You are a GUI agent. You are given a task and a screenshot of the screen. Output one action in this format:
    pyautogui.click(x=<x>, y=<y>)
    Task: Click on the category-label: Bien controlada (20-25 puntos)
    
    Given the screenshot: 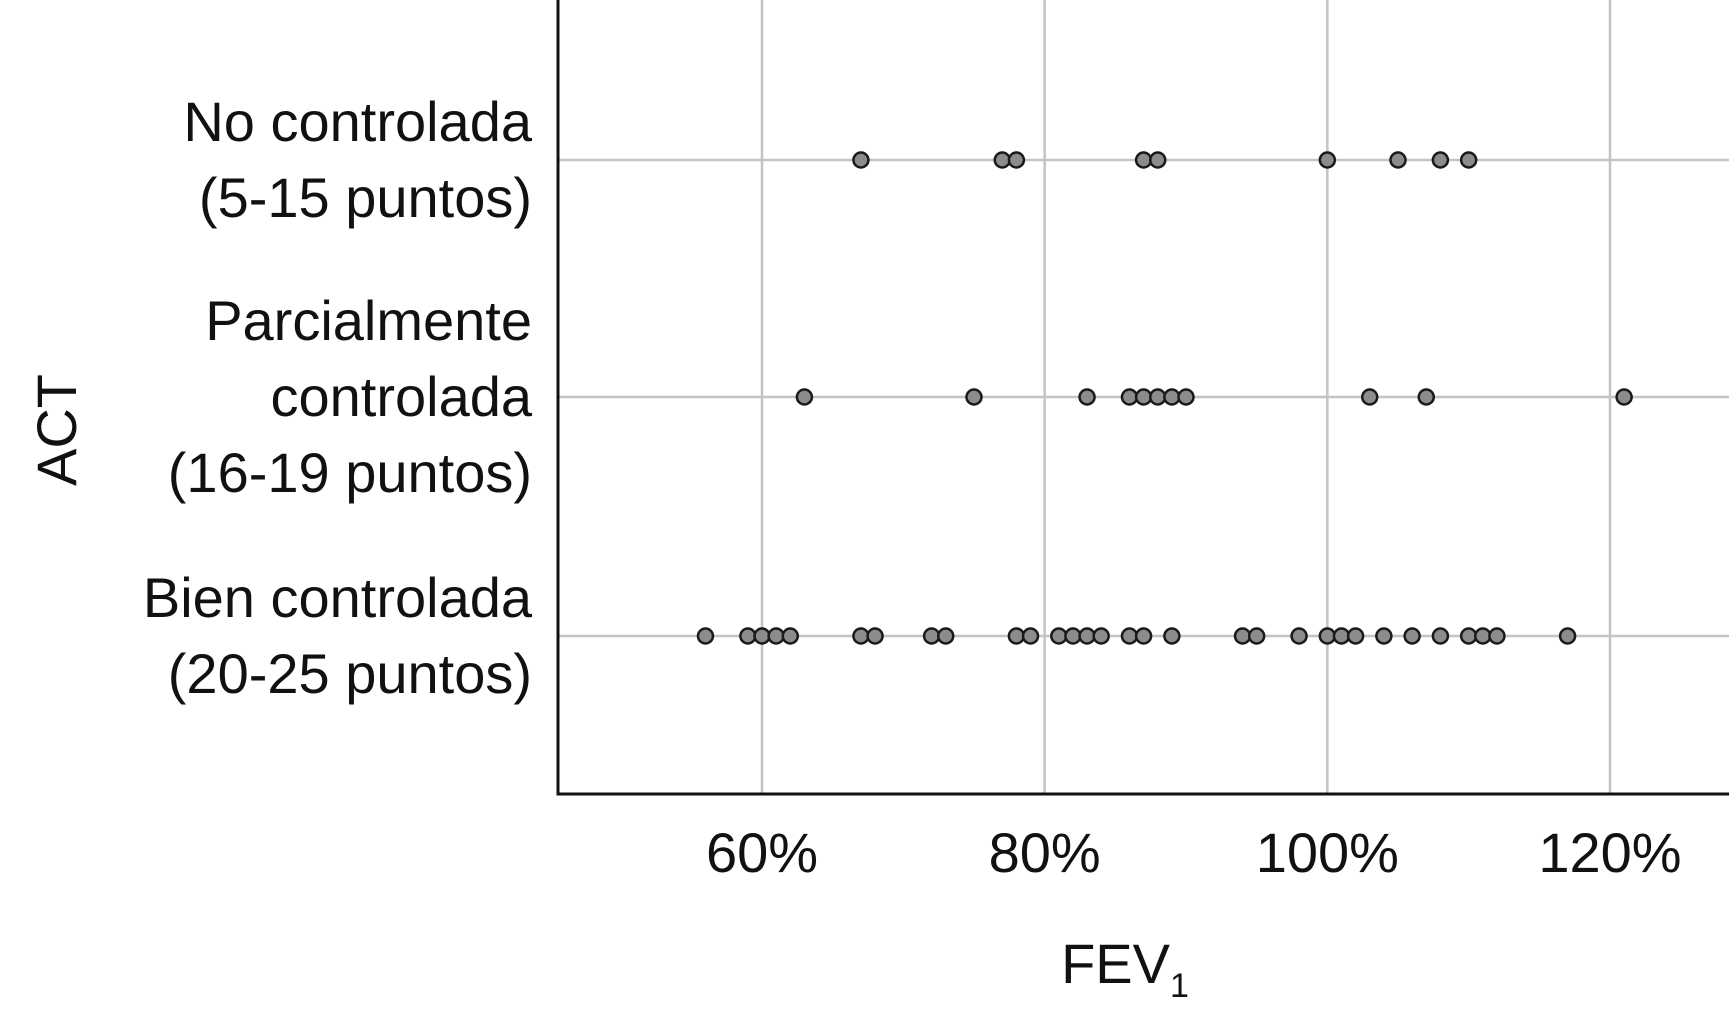 What is the action you would take?
    pyautogui.click(x=338, y=635)
    